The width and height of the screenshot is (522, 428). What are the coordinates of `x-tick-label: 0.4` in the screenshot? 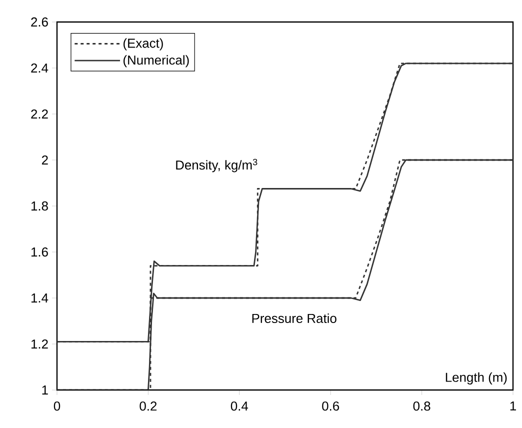 It's located at (239, 406).